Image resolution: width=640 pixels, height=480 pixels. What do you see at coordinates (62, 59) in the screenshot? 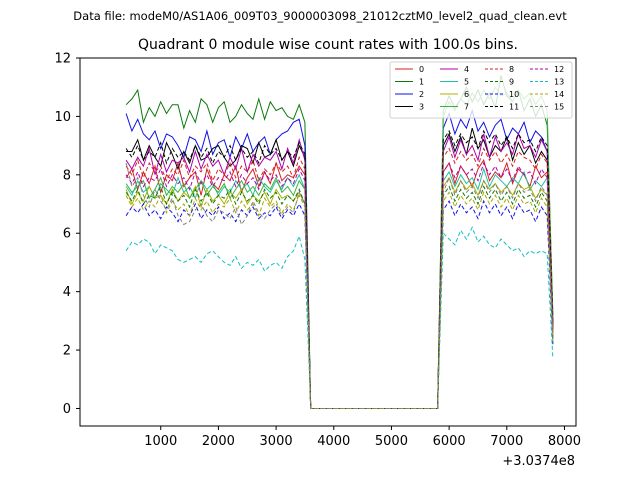
I see `y-tick-label: 12` at bounding box center [62, 59].